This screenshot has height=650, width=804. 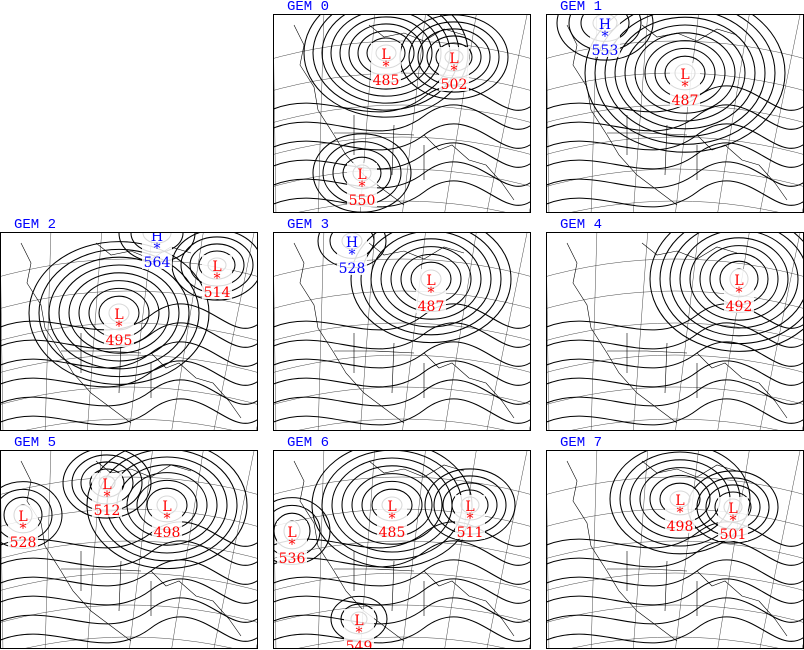 I want to click on low-pressure-center: L*511, so click(x=470, y=518).